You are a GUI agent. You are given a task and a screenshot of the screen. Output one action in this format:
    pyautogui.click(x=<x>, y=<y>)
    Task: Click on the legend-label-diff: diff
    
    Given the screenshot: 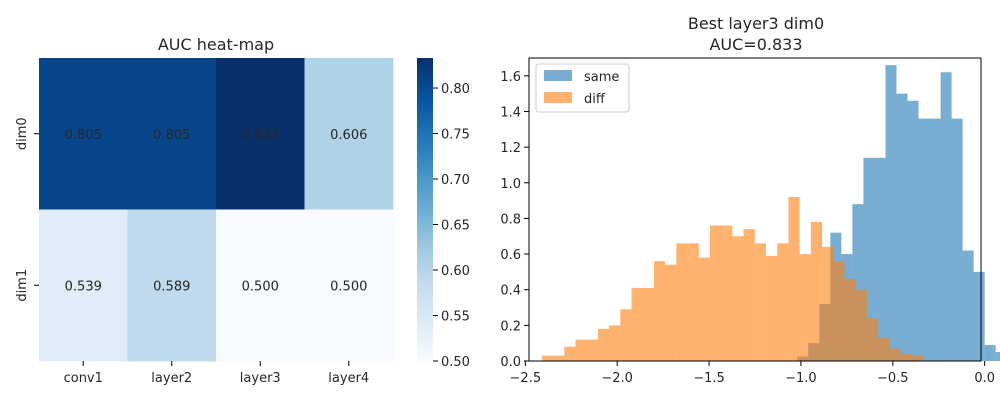 What is the action you would take?
    pyautogui.click(x=595, y=99)
    